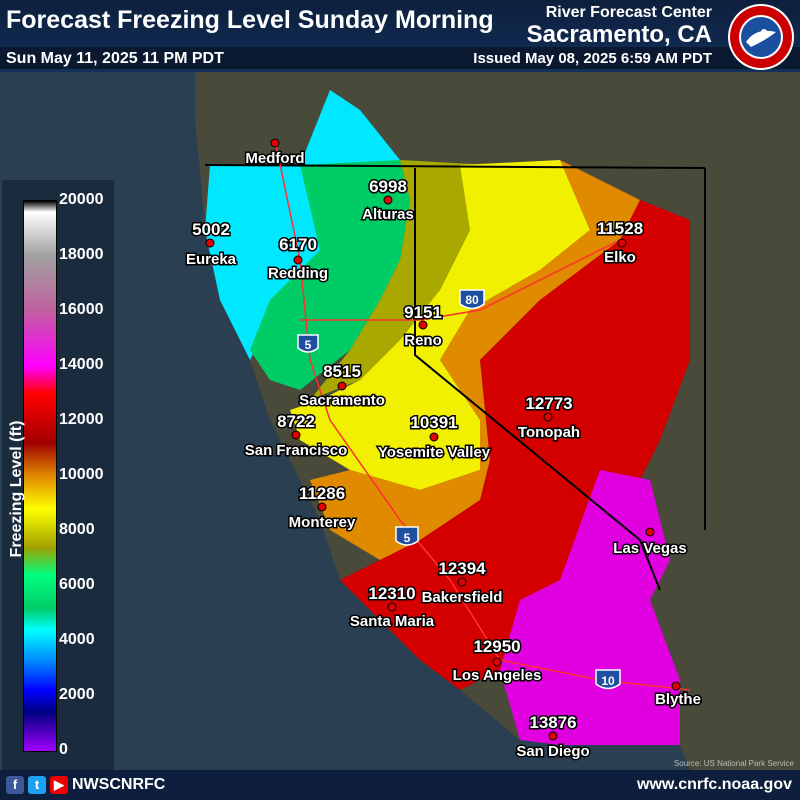 The image size is (800, 800). What do you see at coordinates (423, 325) in the screenshot?
I see `marker-reno` at bounding box center [423, 325].